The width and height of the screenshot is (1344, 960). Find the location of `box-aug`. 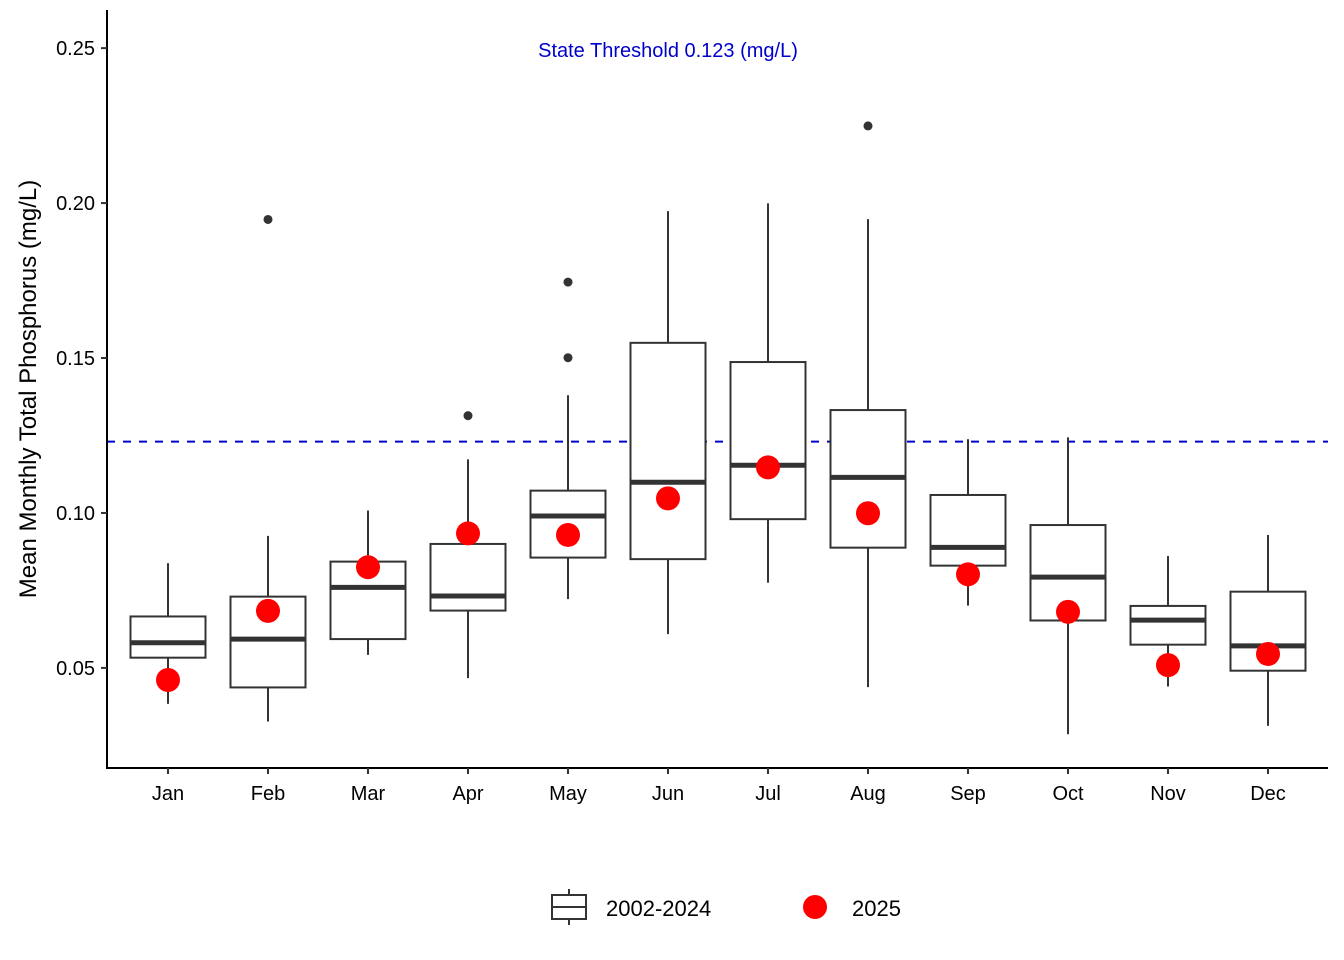

box-aug is located at coordinates (868, 404).